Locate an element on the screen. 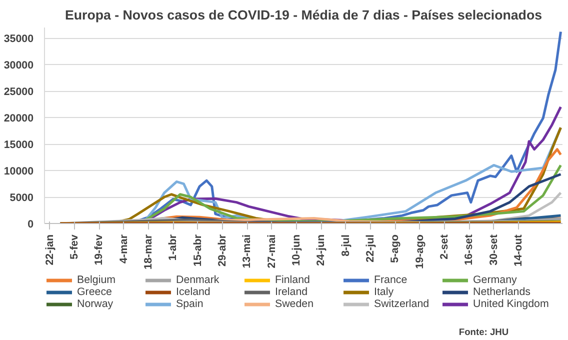 The image size is (568, 340). legend-label: Norway is located at coordinates (95, 304).